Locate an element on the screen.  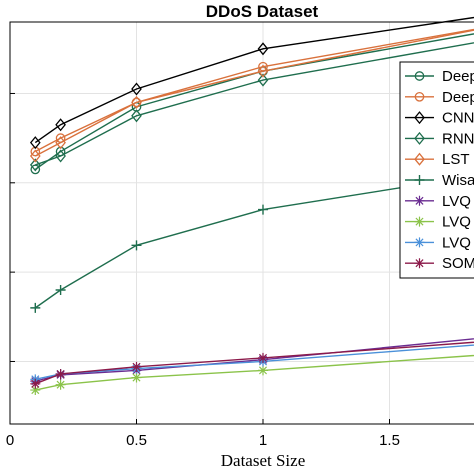
x-tick-label: 0 is located at coordinates (10, 440).